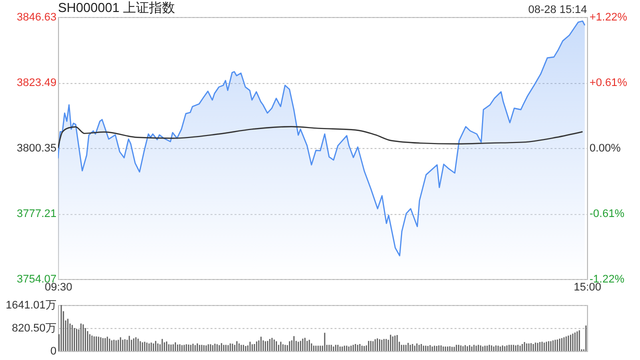 The width and height of the screenshot is (640, 360). Describe the element at coordinates (588, 288) in the screenshot. I see `x-tick-label: 15:00` at that location.